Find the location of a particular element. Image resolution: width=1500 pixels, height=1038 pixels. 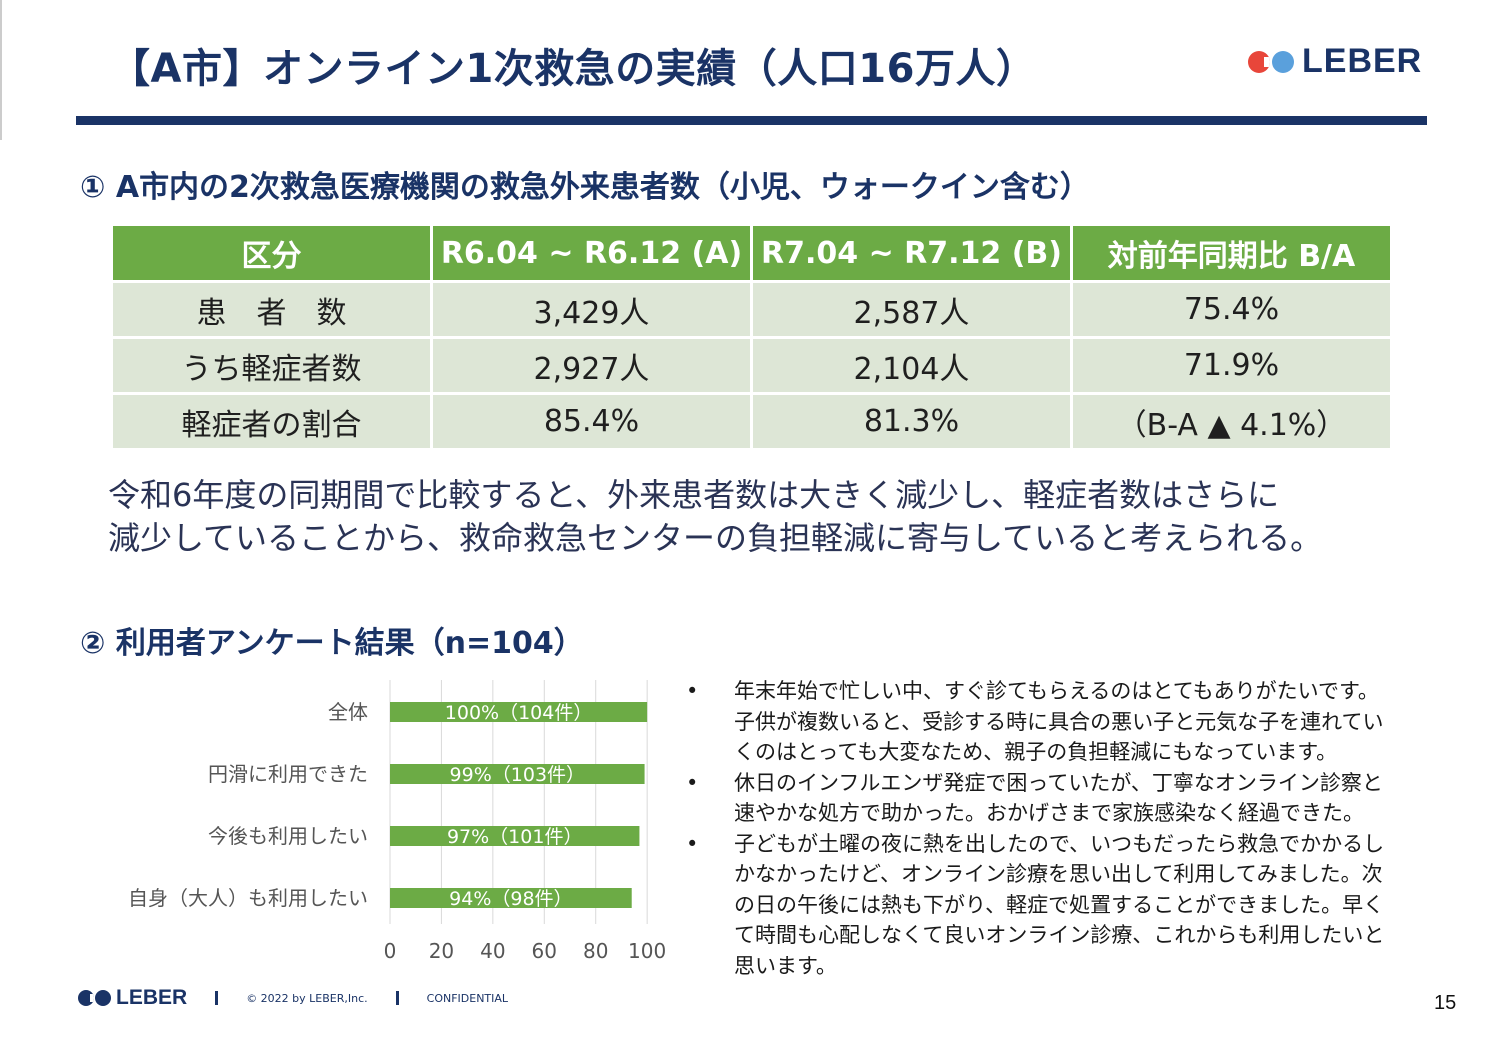

header-logo: LEBER is located at coordinates (1335, 61).